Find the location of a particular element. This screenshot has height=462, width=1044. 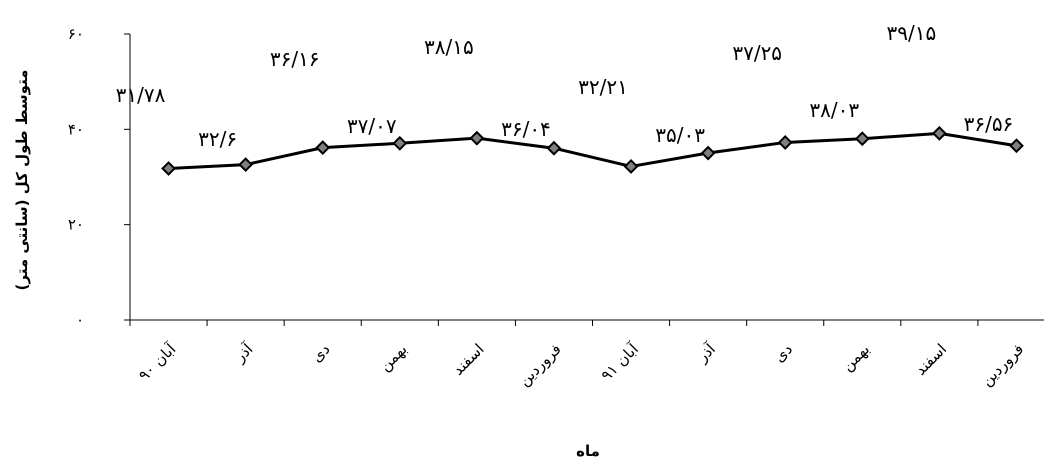

data-label: ۳۶/۱۶ is located at coordinates (295, 59).